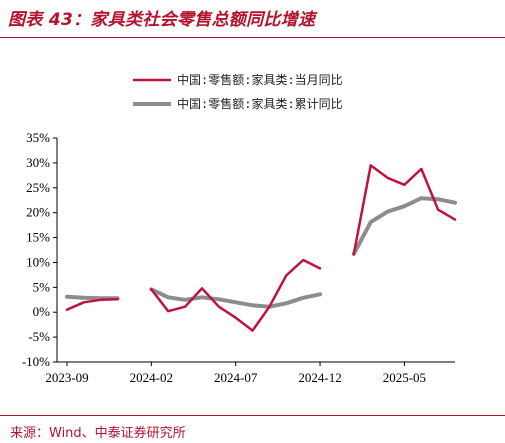 This screenshot has width=505, height=443. Describe the element at coordinates (98, 433) in the screenshot. I see `source-note: 来源：Wind、中泰证券研究所` at that location.